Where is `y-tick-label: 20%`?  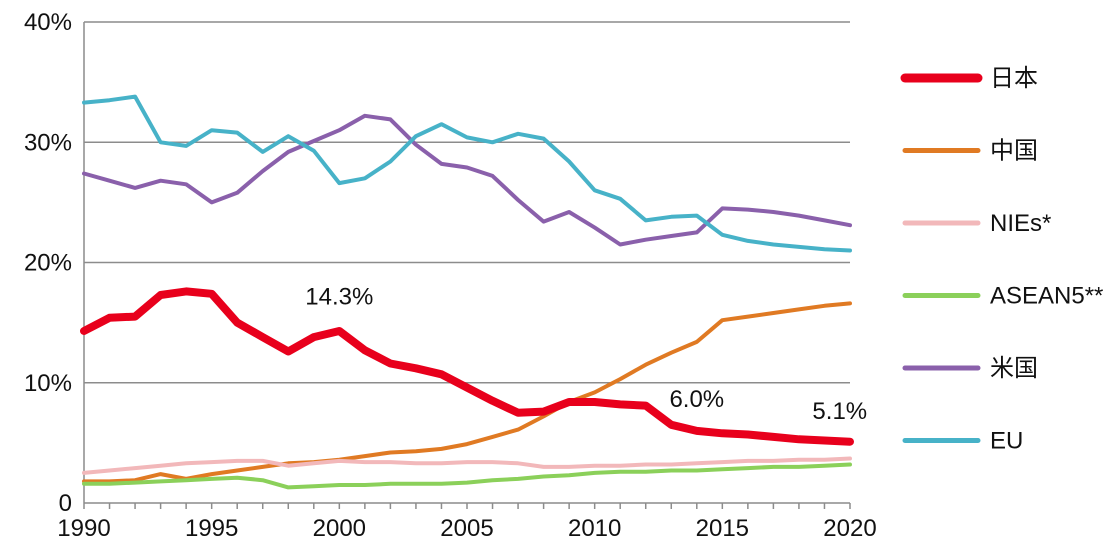 y-tick-label: 20% is located at coordinates (48, 263).